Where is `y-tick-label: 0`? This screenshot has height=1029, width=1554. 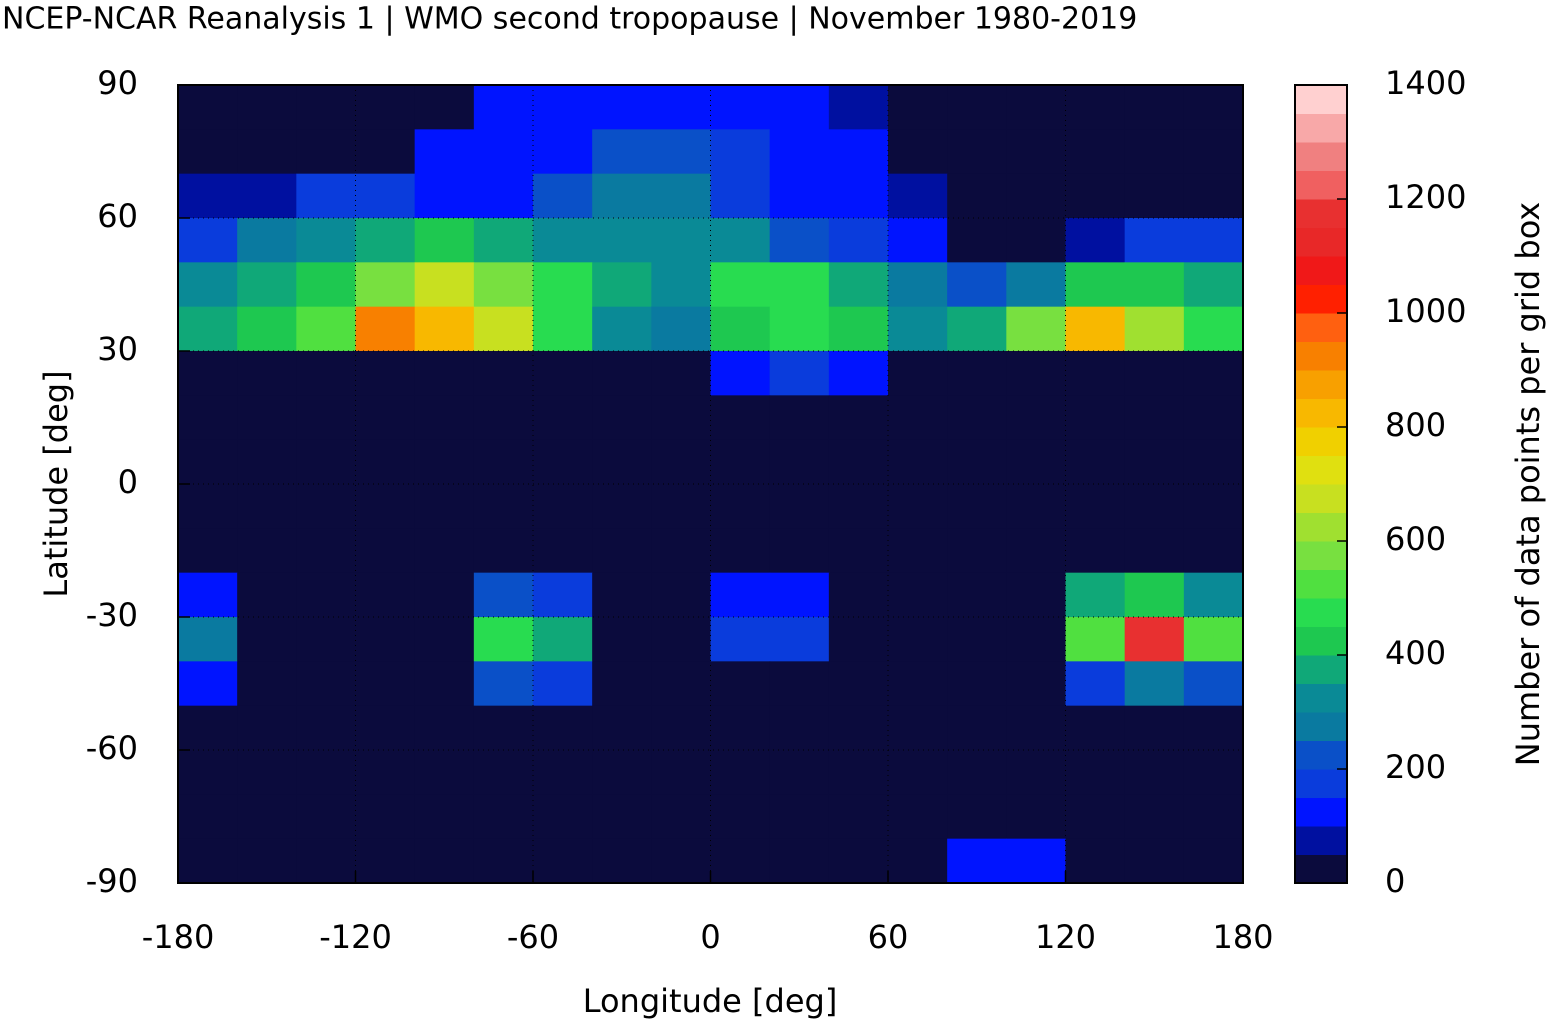 y-tick-label: 0 is located at coordinates (128, 482).